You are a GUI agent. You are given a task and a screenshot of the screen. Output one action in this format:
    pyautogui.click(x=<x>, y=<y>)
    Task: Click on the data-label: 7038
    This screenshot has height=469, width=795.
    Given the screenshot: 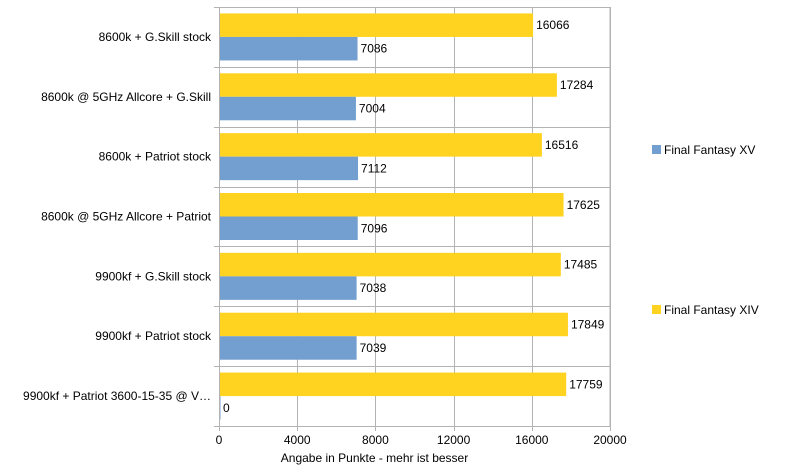 What is the action you would take?
    pyautogui.click(x=373, y=288)
    